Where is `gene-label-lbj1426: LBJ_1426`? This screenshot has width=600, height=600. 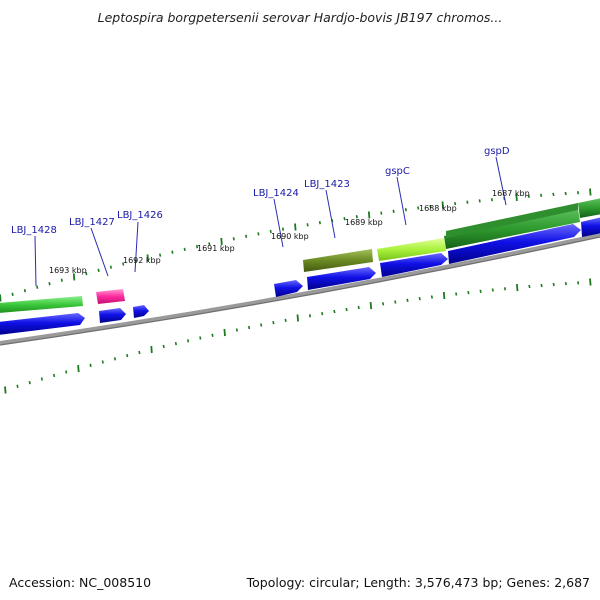
gene-label-lbj1426: LBJ_1426 is located at coordinates (140, 215).